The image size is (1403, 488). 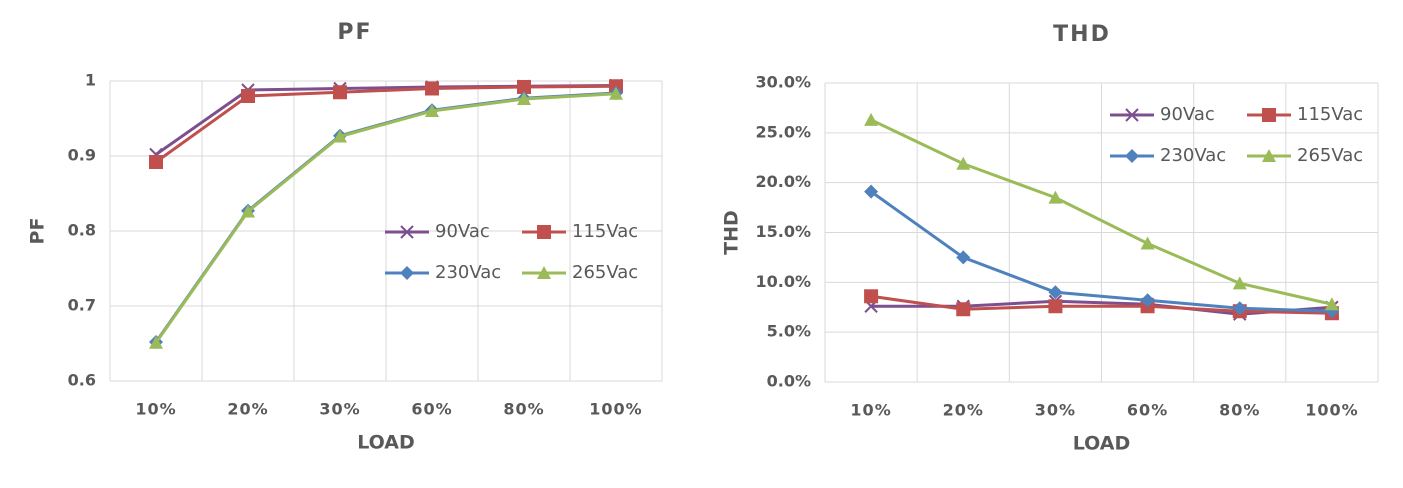 I want to click on y-tick-label: 20.0%, so click(x=783, y=181).